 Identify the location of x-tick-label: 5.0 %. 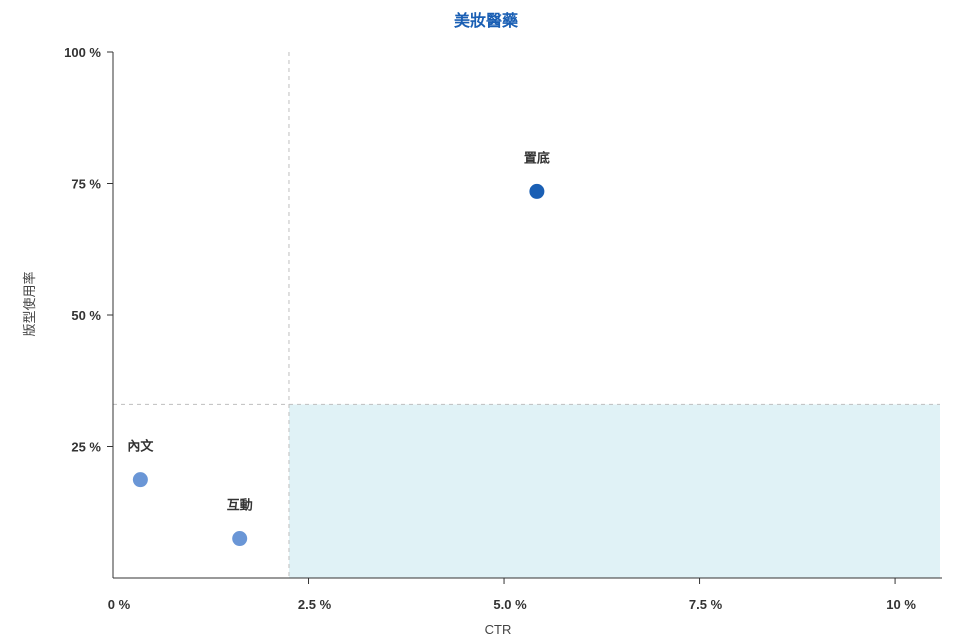
(510, 604).